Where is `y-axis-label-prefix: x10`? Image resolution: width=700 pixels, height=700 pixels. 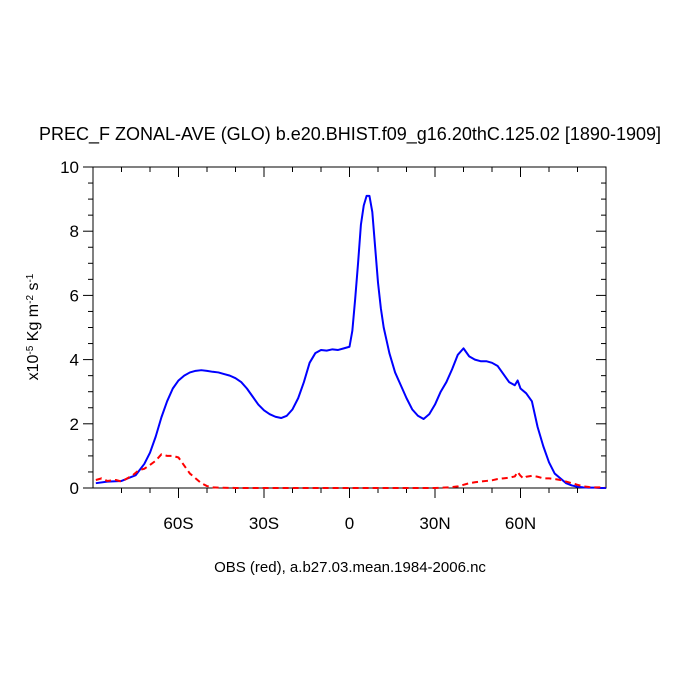
y-axis-label-prefix: x10 is located at coordinates (33, 367).